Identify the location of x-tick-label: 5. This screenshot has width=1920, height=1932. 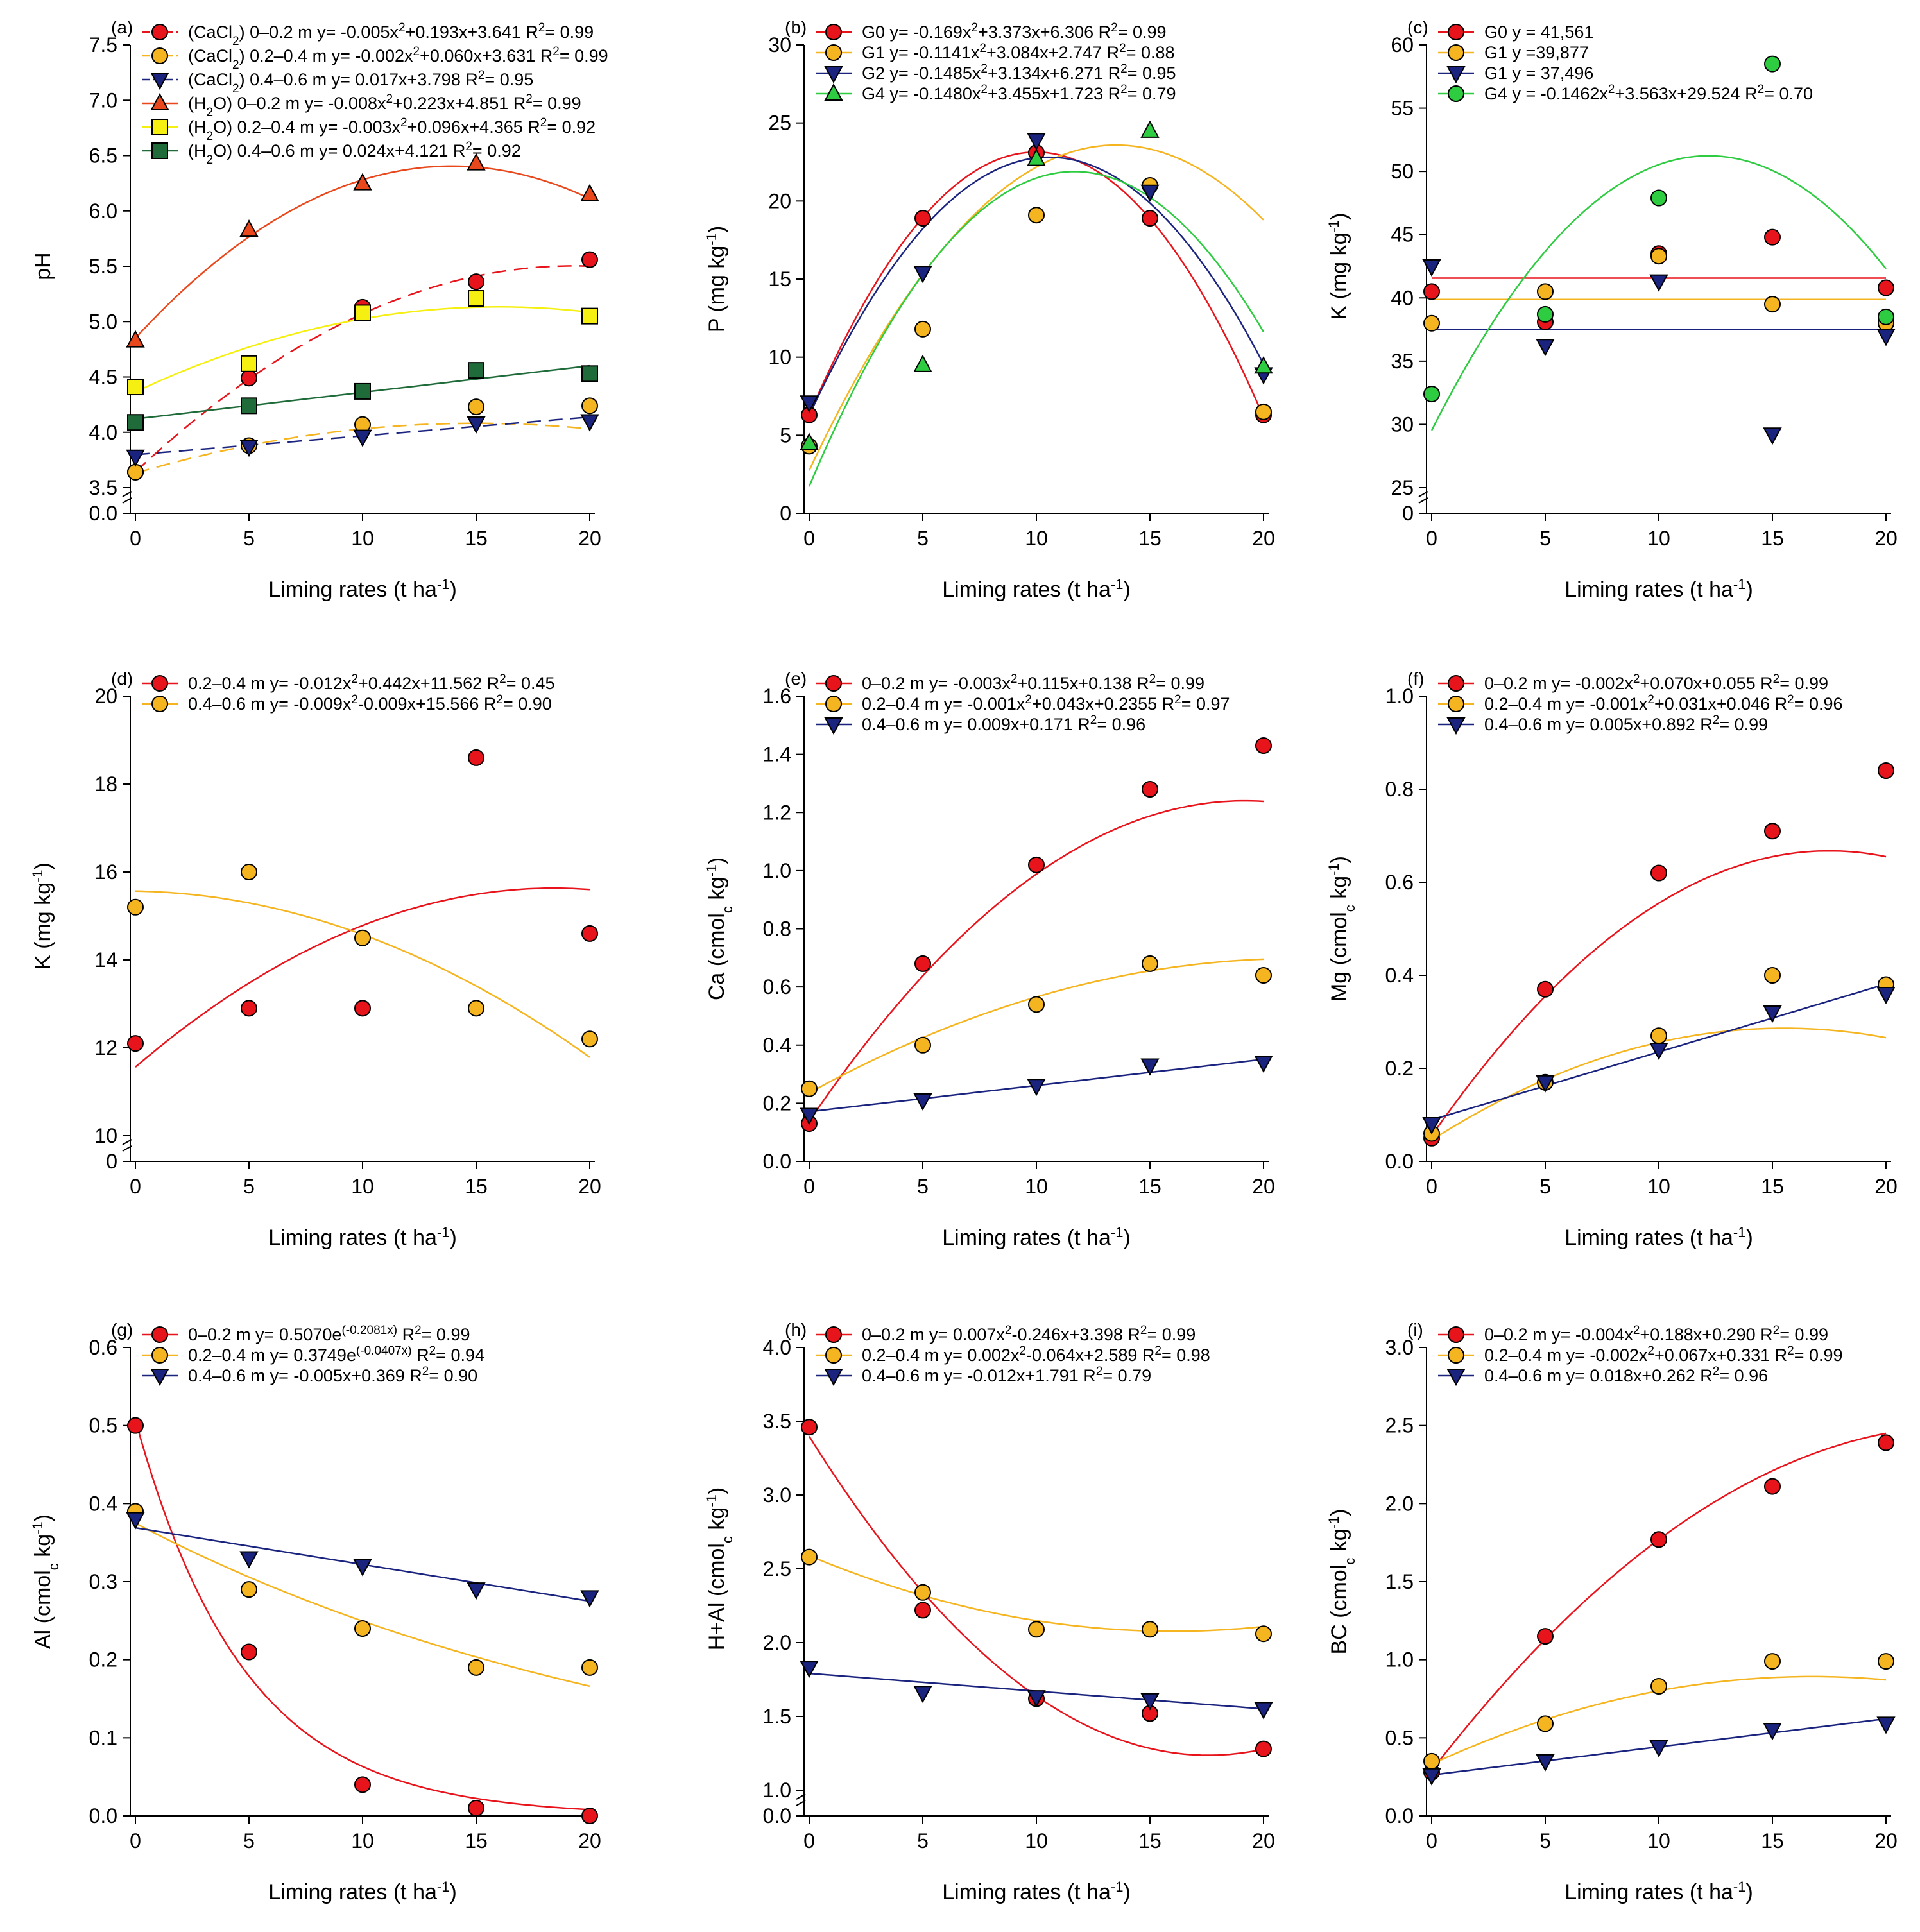
(249, 1840).